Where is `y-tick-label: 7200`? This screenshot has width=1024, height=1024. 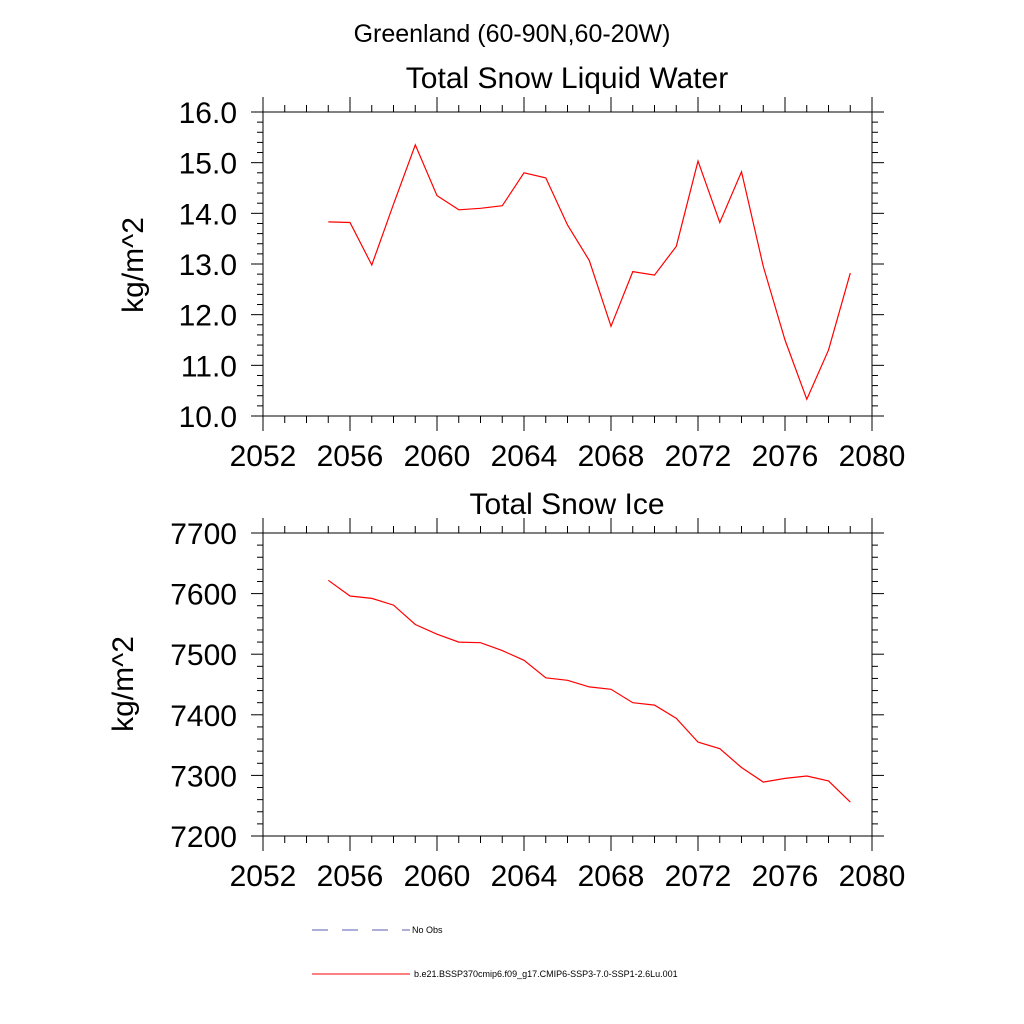 y-tick-label: 7200 is located at coordinates (203, 837).